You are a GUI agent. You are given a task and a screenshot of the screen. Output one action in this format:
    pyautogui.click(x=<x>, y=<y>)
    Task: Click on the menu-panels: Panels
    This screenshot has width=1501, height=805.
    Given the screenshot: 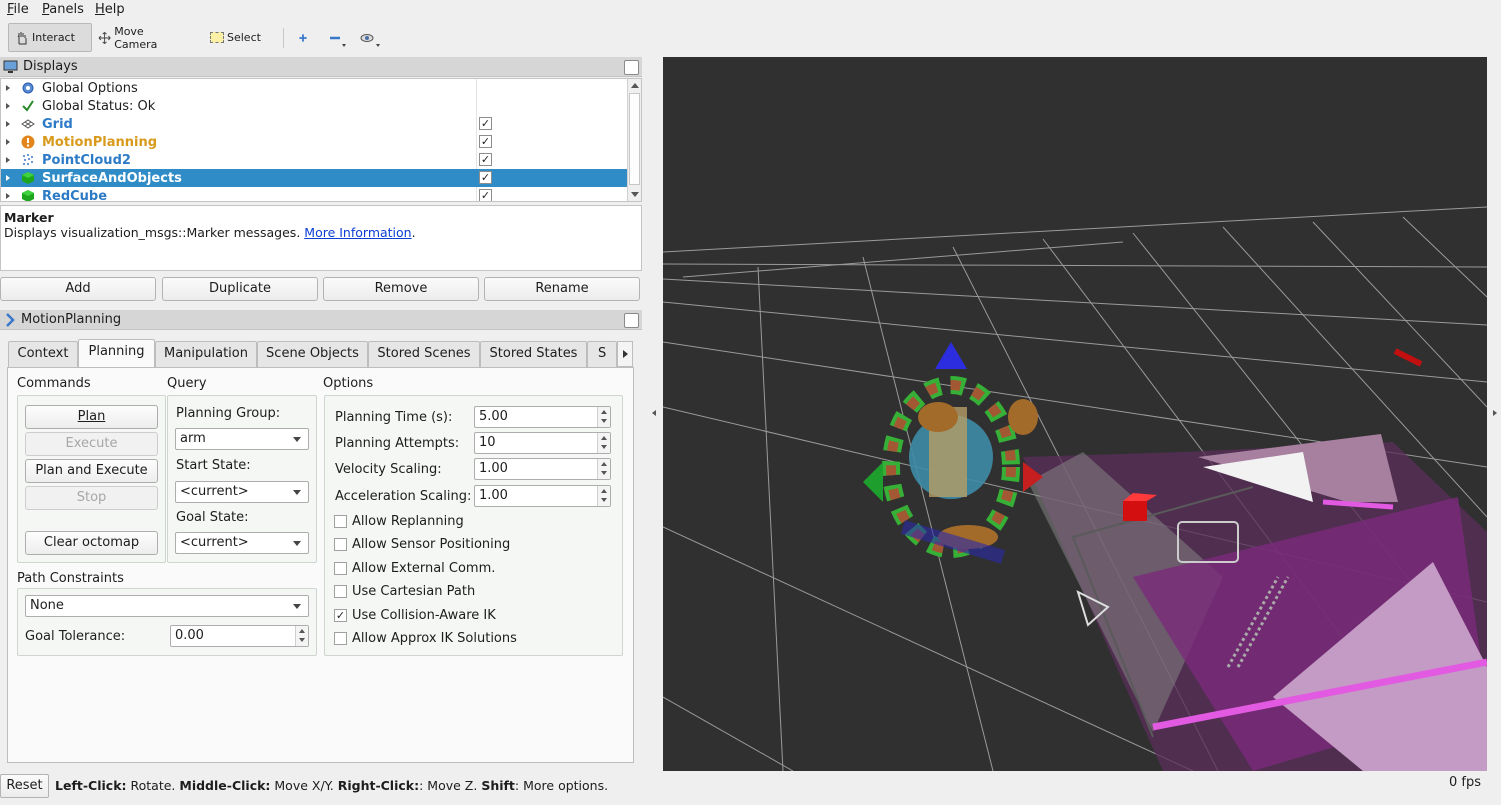 What is the action you would take?
    pyautogui.click(x=63, y=9)
    